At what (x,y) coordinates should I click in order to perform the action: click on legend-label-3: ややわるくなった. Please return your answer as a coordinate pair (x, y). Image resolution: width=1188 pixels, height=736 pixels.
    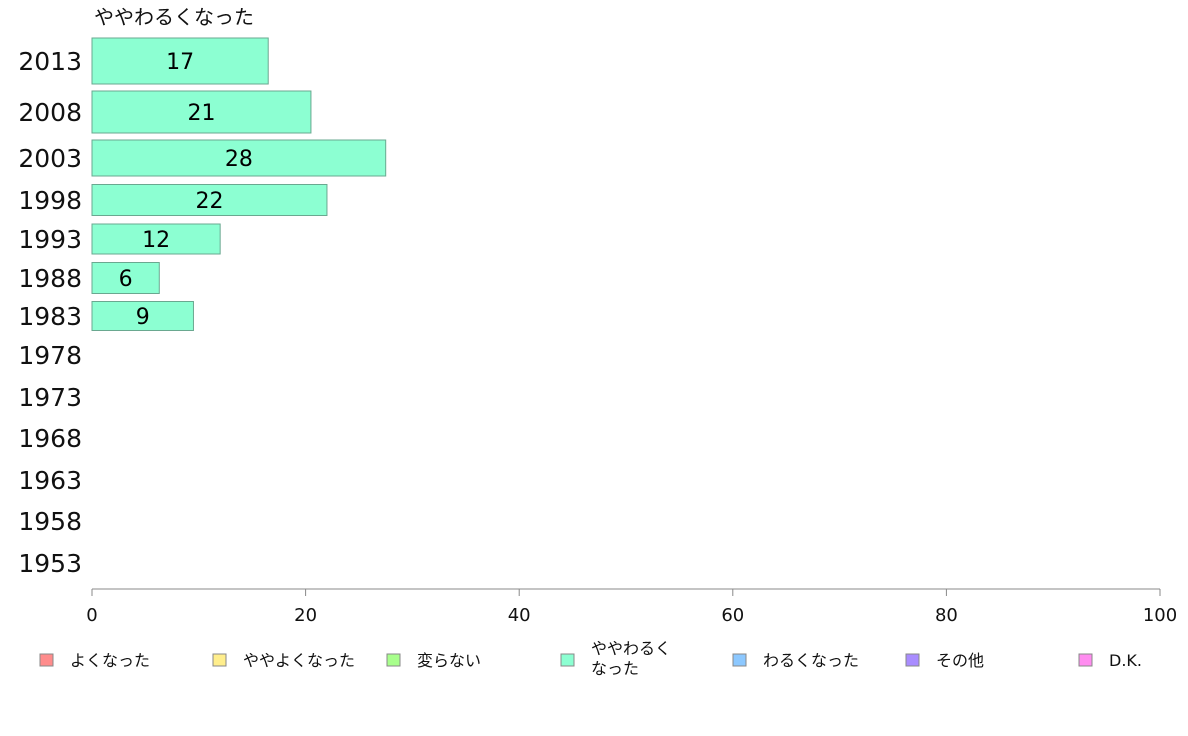
    Looking at the image, I should click on (631, 658).